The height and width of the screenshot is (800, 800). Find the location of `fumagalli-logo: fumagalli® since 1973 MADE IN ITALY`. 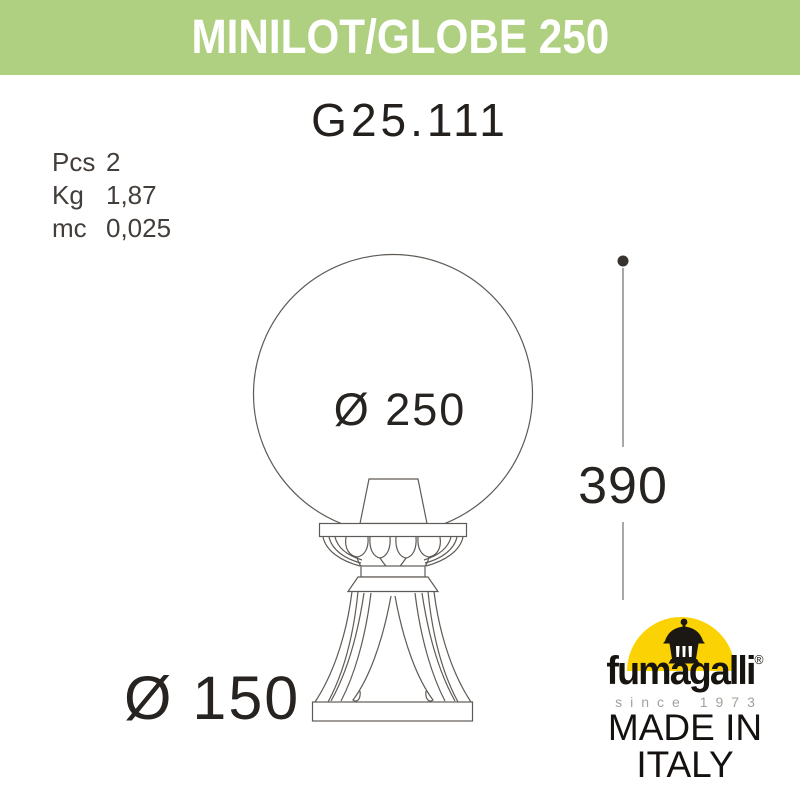

fumagalli-logo: fumagalli® since 1973 MADE IN ITALY is located at coordinates (685, 703).